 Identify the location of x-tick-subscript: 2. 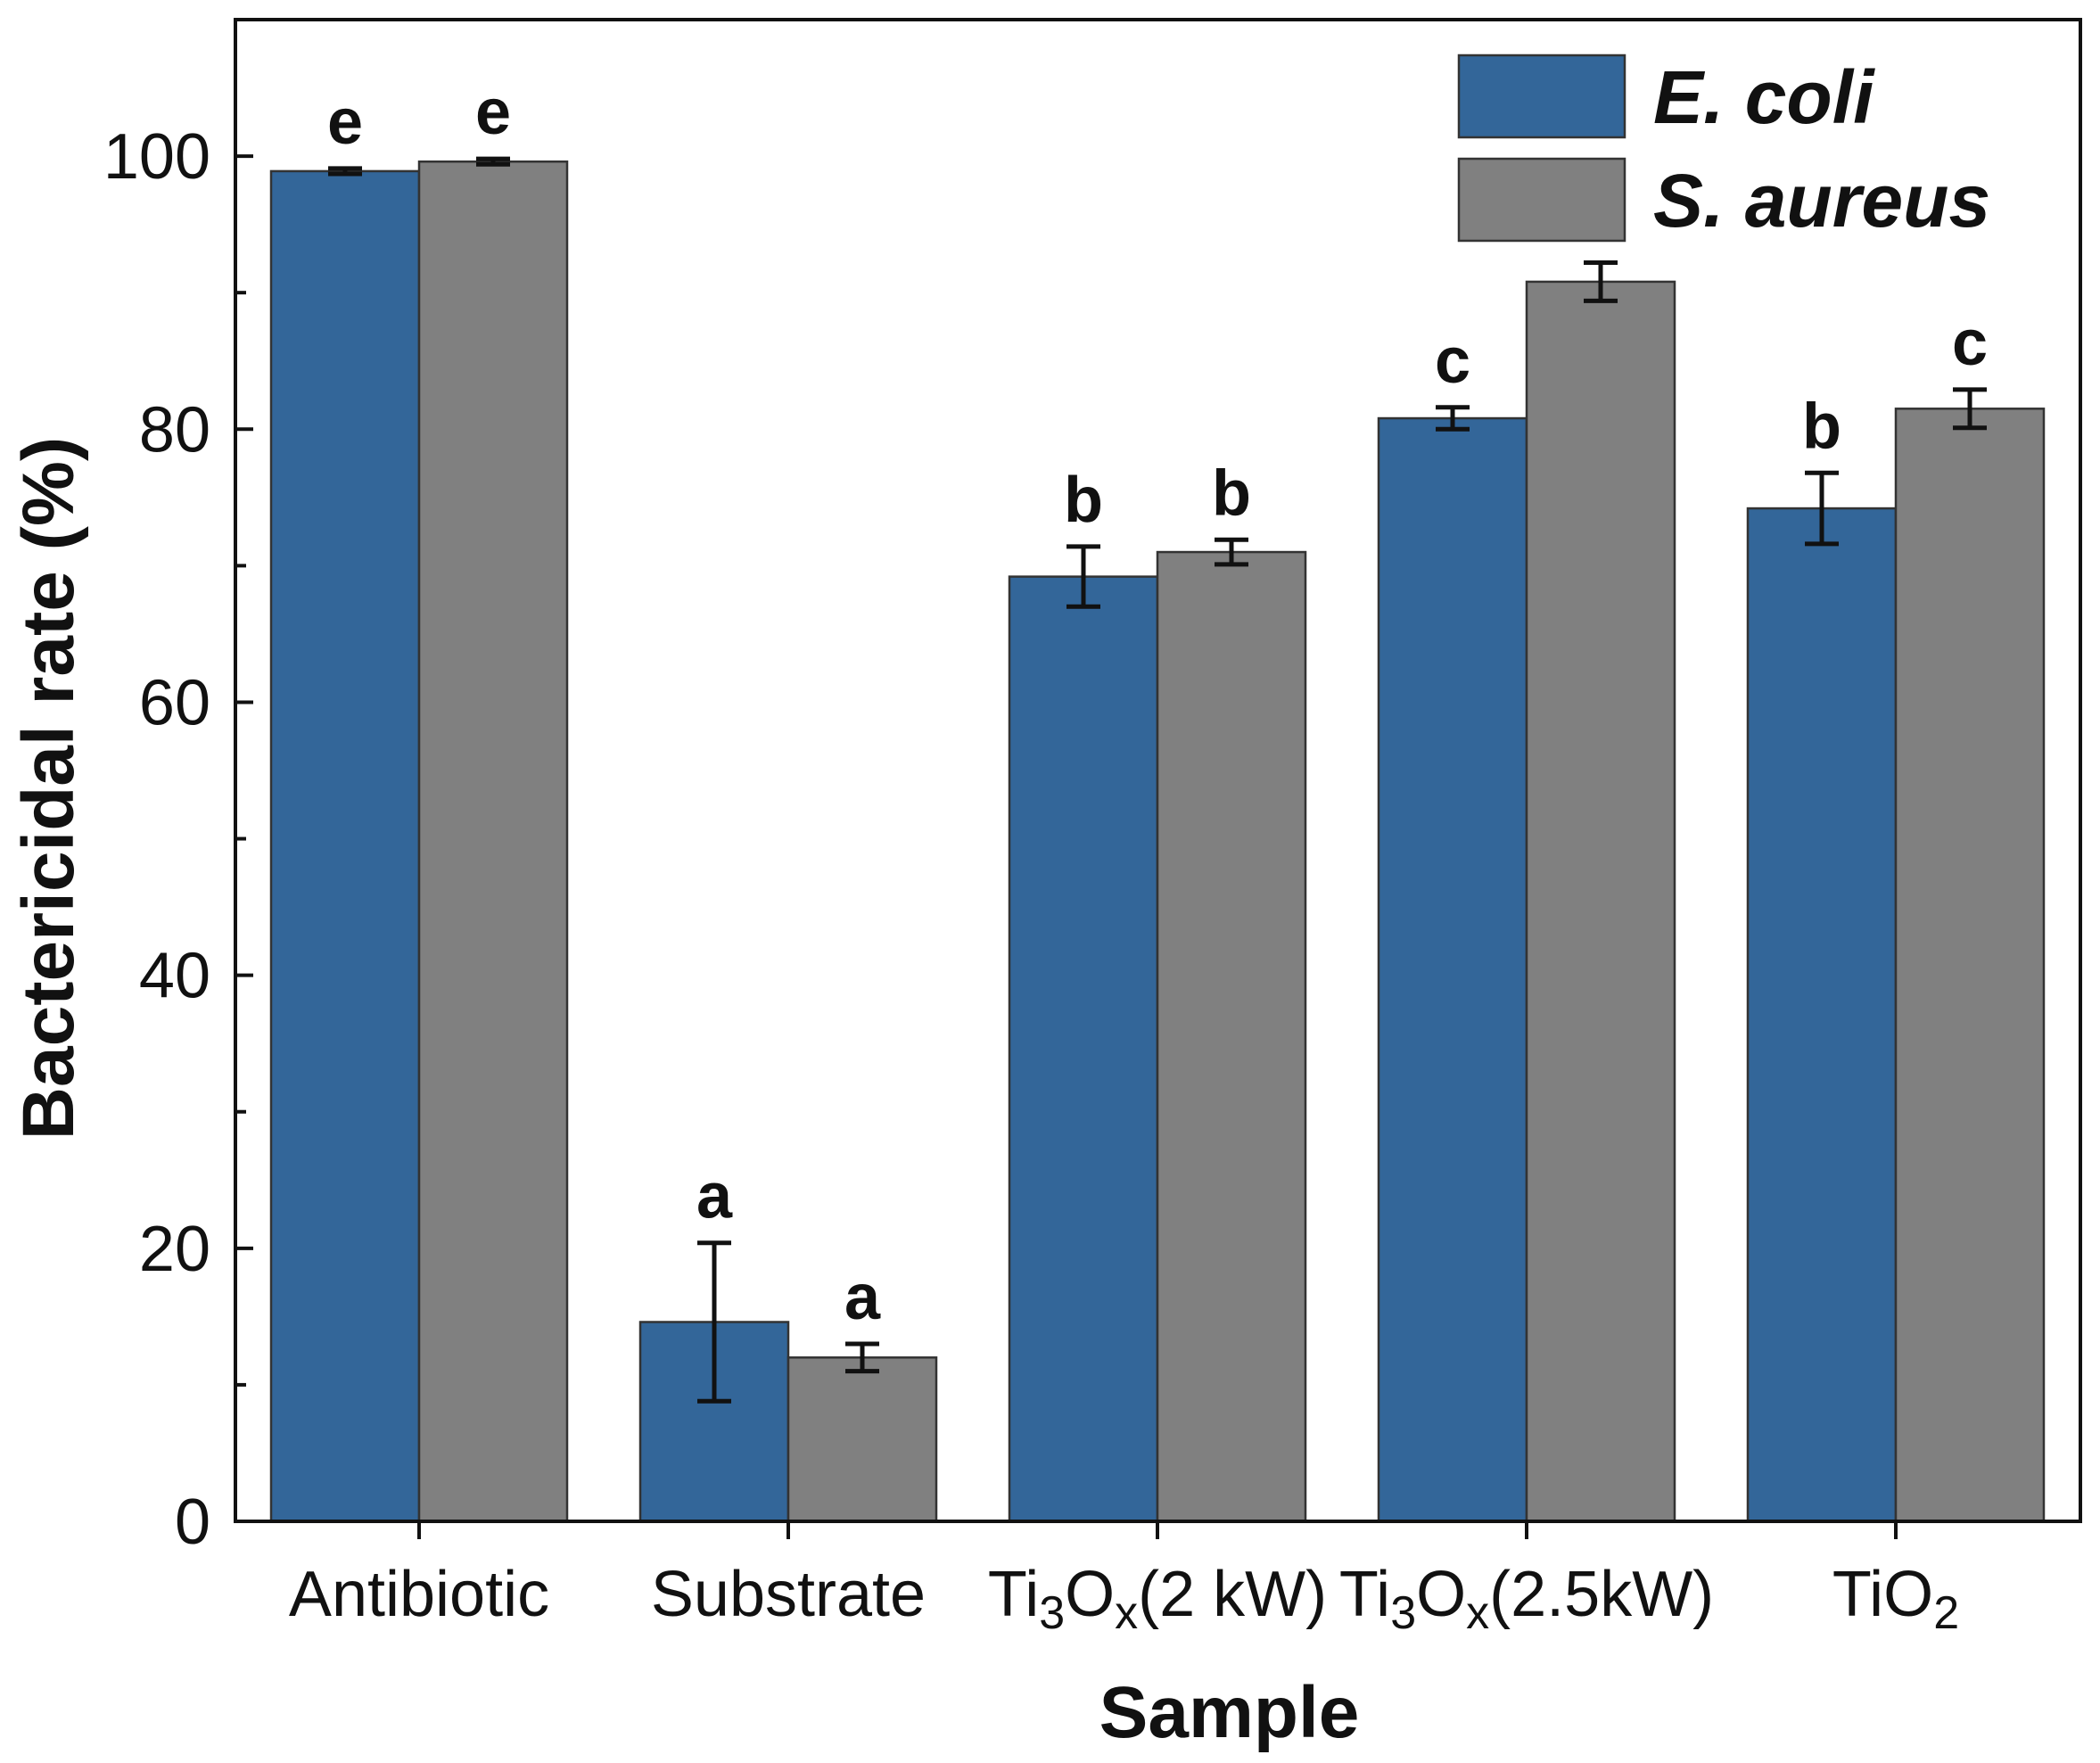
(1946, 1613).